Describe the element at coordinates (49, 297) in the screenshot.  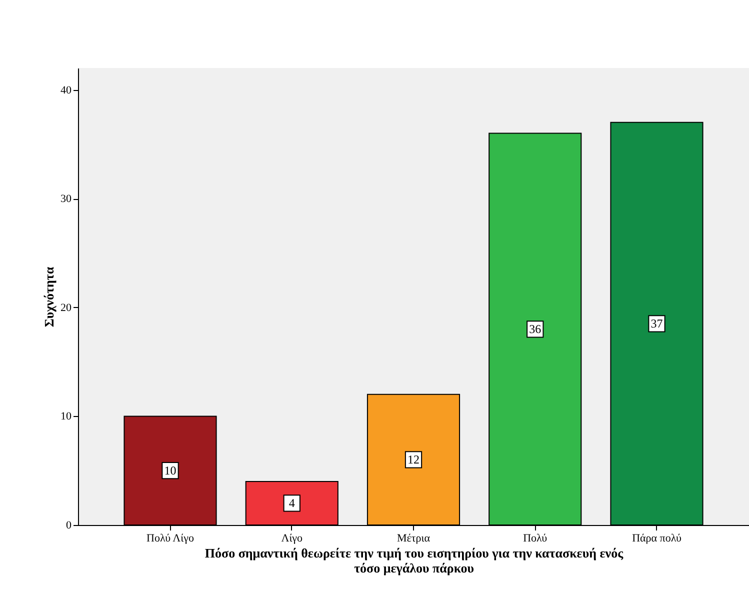
I see `y-axis-title: Συχνότητα` at that location.